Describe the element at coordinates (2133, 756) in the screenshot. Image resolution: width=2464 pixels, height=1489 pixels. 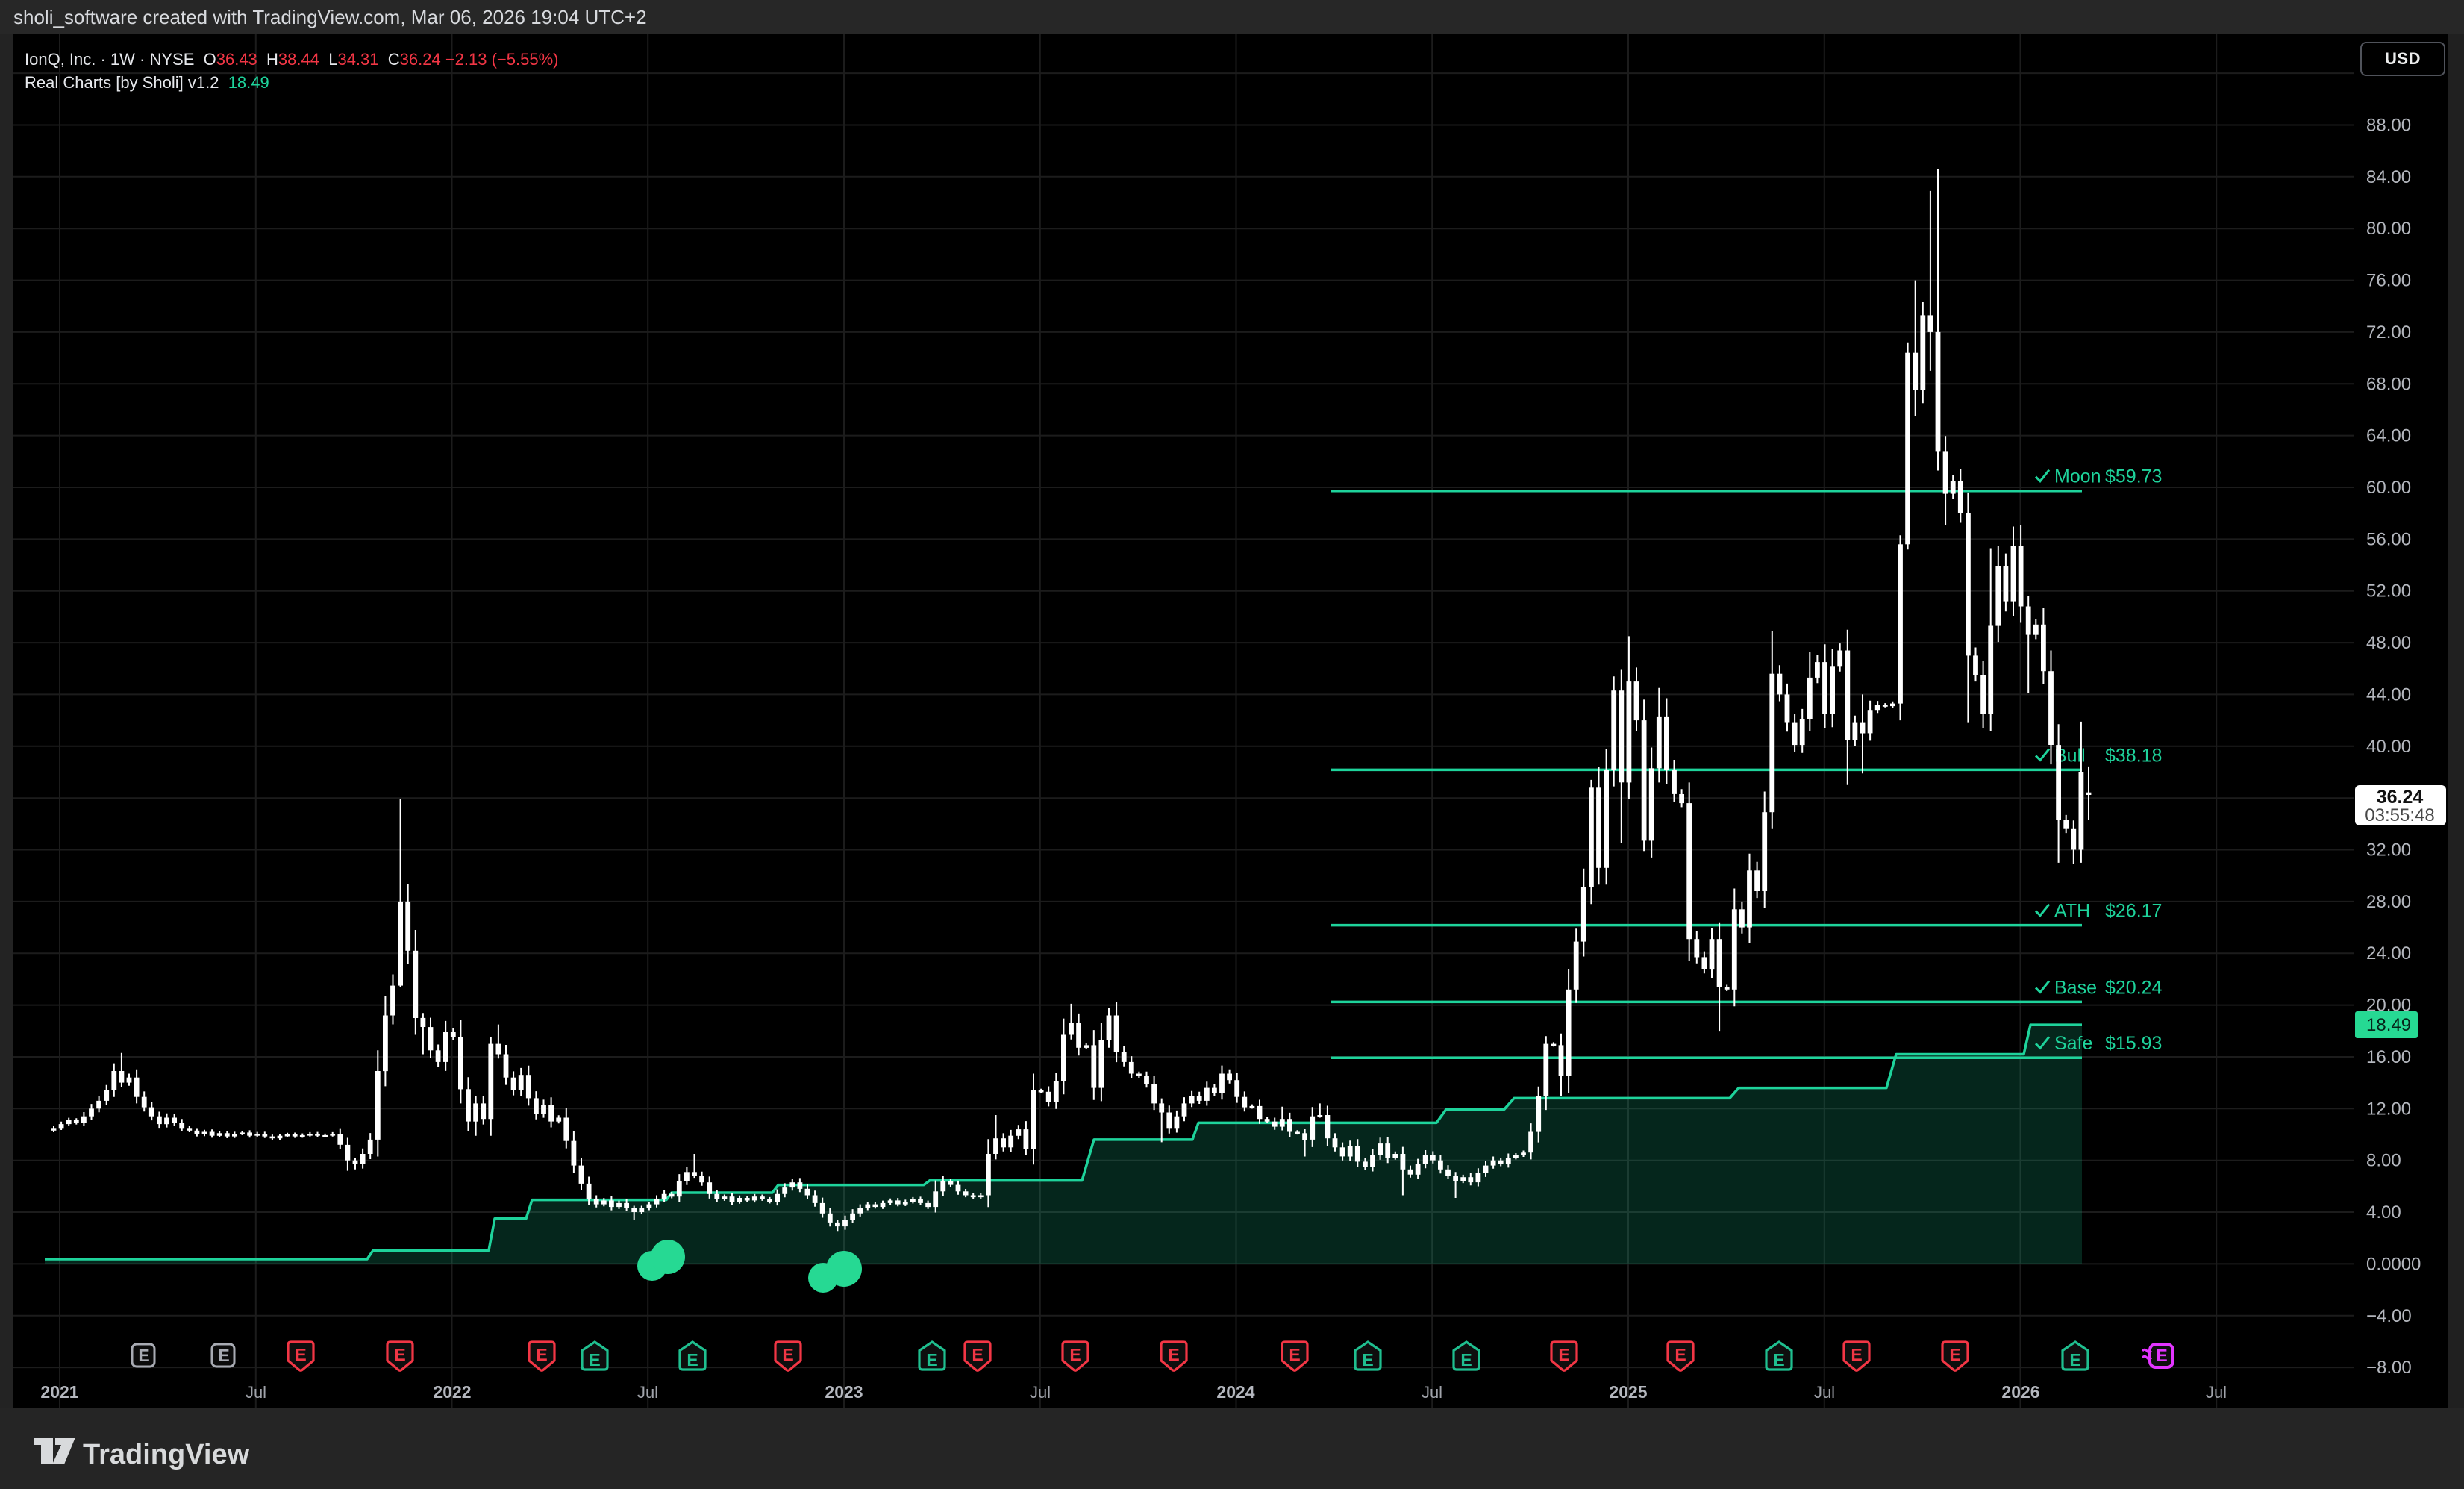
I see `svg-text: $38.18` at that location.